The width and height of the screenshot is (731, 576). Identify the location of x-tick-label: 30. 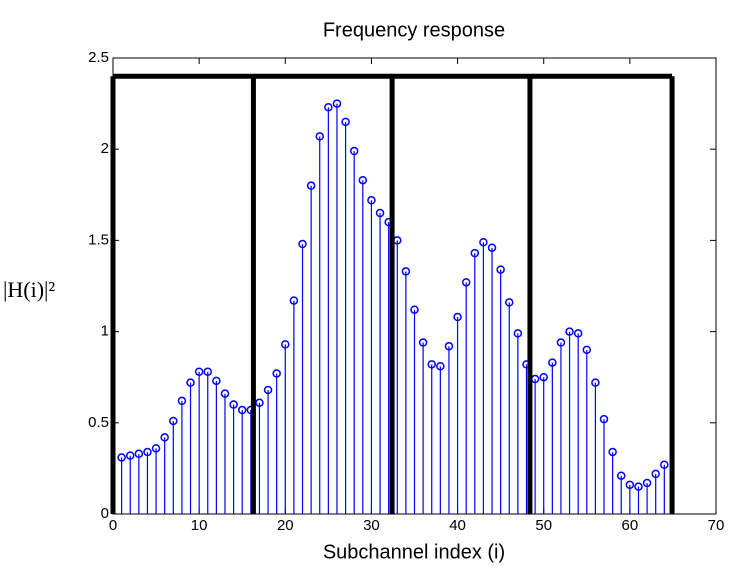
(371, 525).